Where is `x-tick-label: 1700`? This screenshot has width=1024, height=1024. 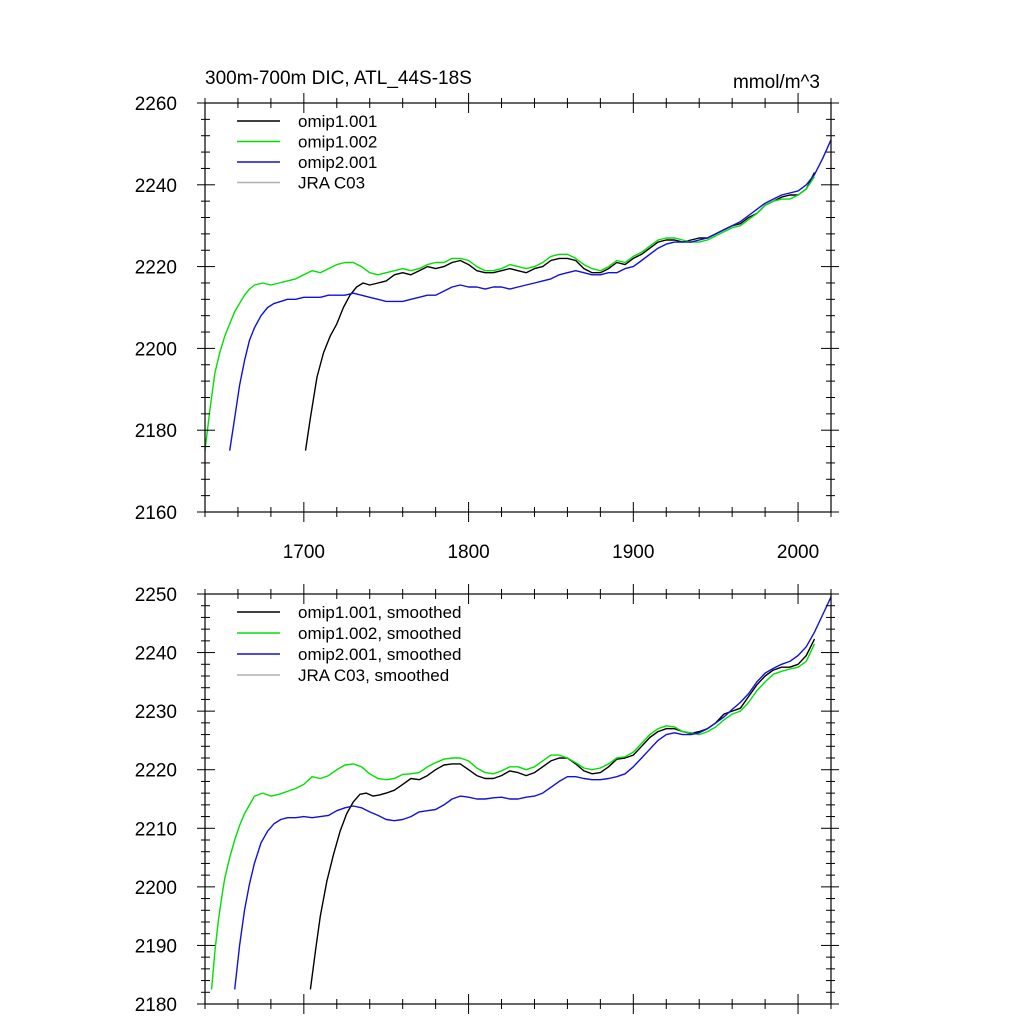
x-tick-label: 1700 is located at coordinates (304, 552).